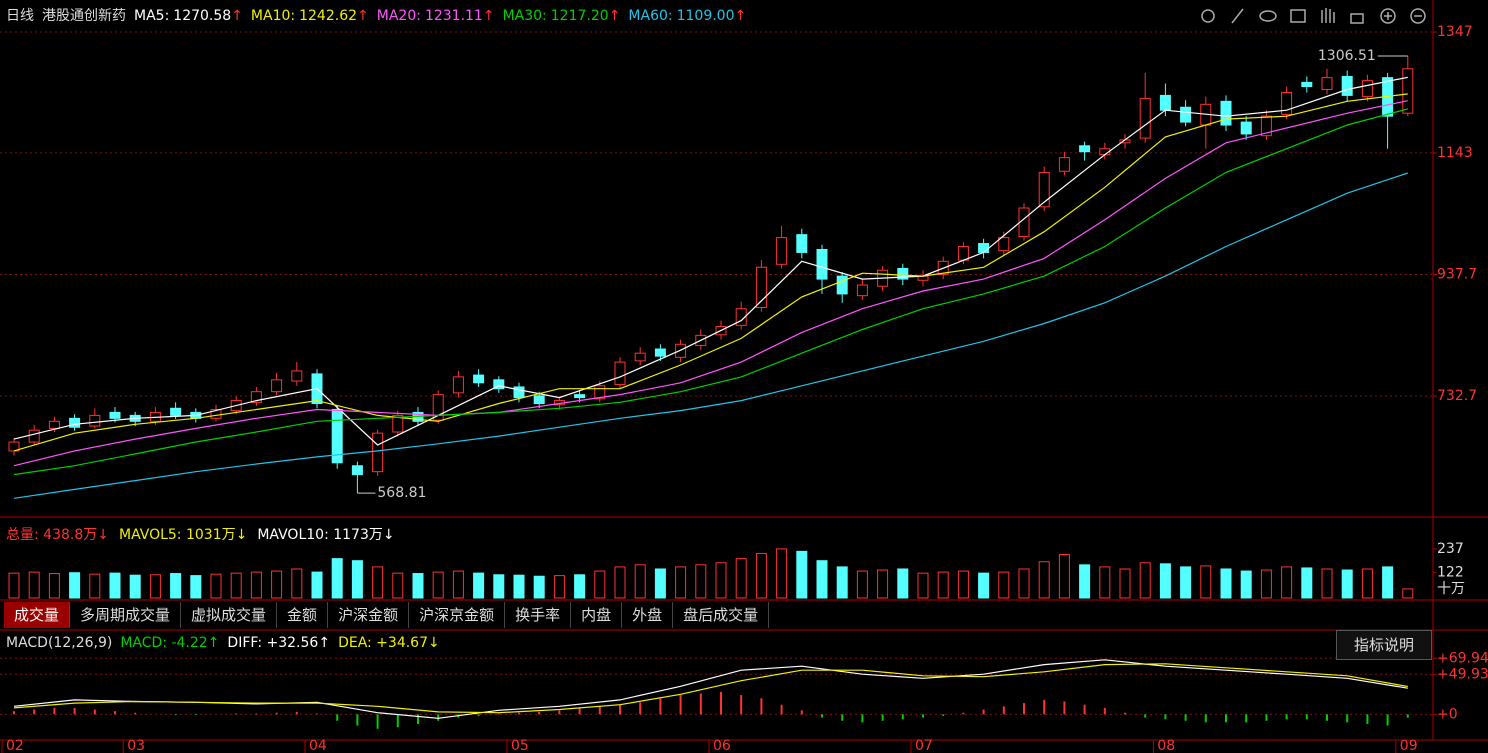  What do you see at coordinates (1457, 396) in the screenshot?
I see `y-tick-label: 732.7` at bounding box center [1457, 396].